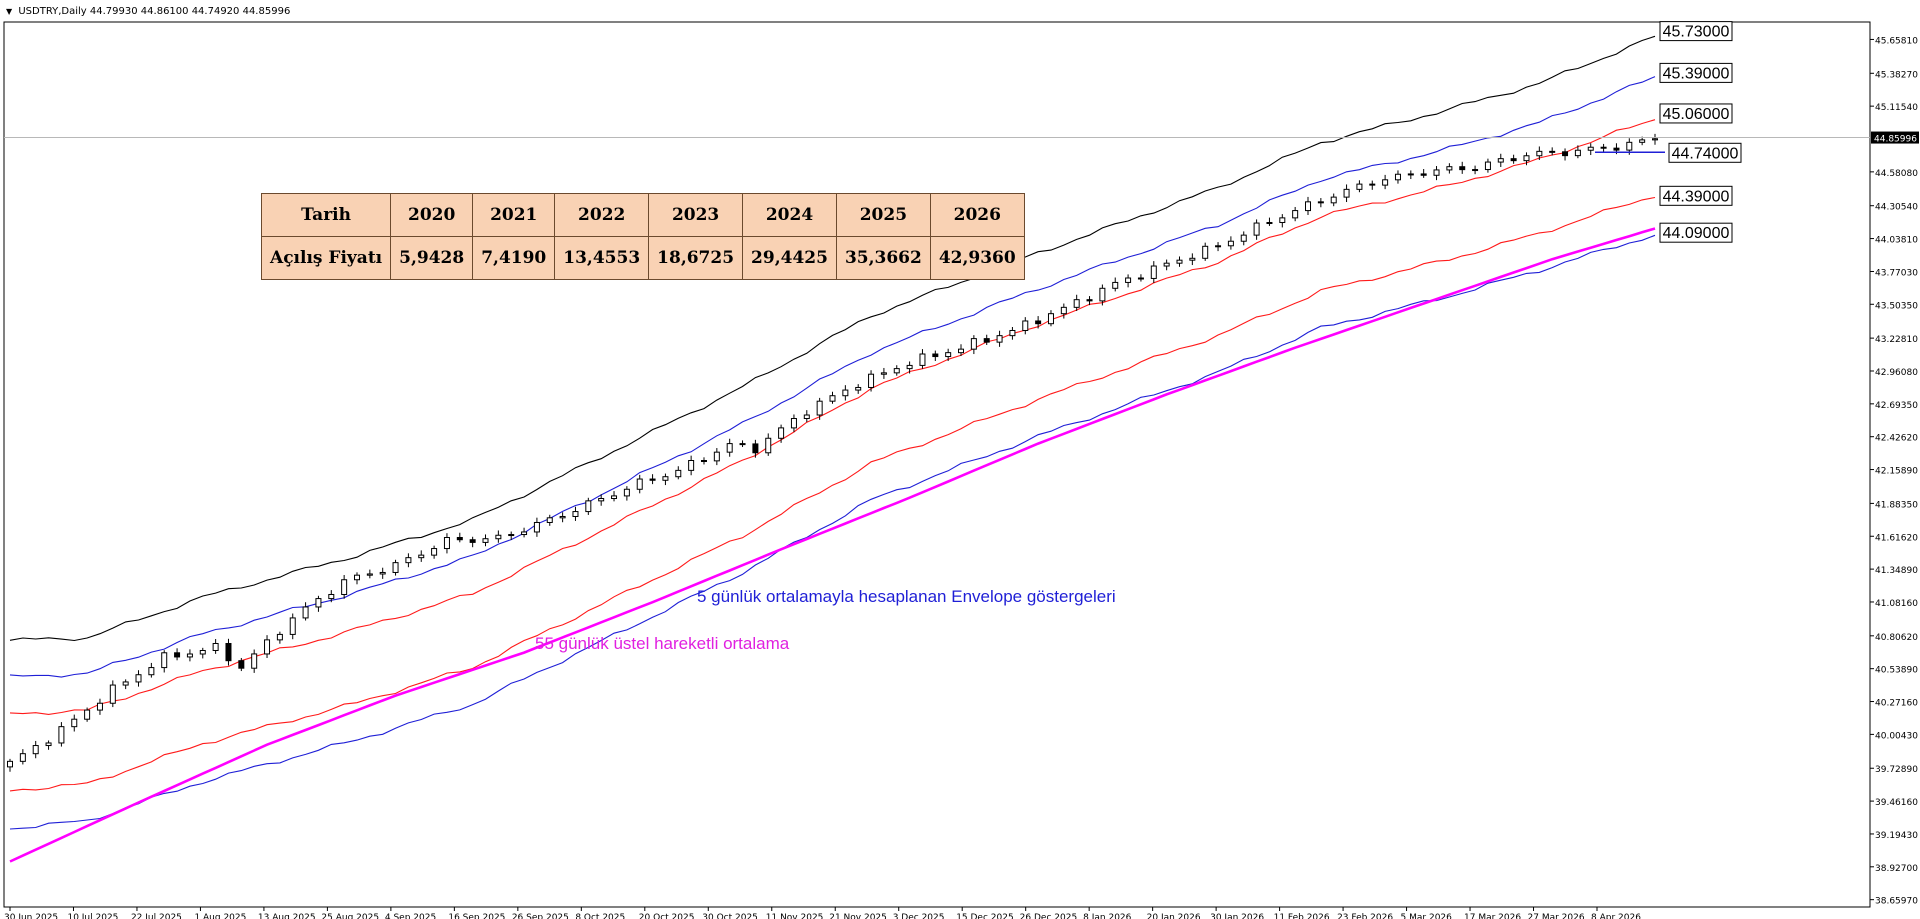 The image size is (1920, 919). What do you see at coordinates (600, 916) in the screenshot?
I see `x-tick-label: 8 Oct 2025` at bounding box center [600, 916].